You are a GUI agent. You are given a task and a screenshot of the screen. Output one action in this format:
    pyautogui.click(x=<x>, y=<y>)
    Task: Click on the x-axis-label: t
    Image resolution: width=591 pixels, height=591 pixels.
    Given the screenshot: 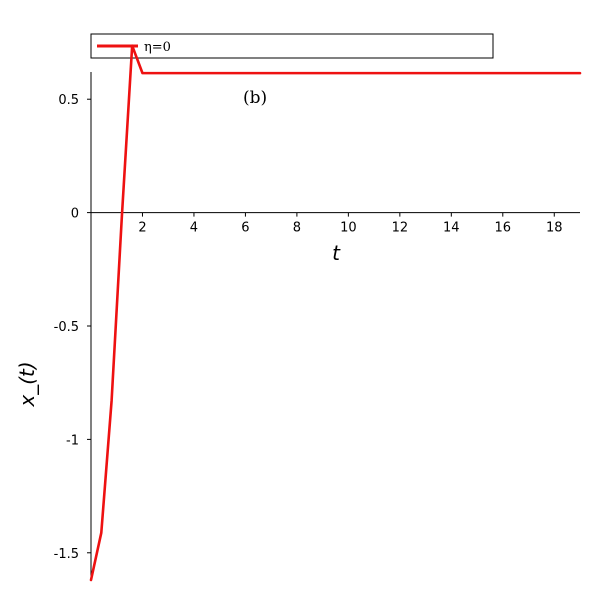 What is the action you would take?
    pyautogui.click(x=336, y=253)
    